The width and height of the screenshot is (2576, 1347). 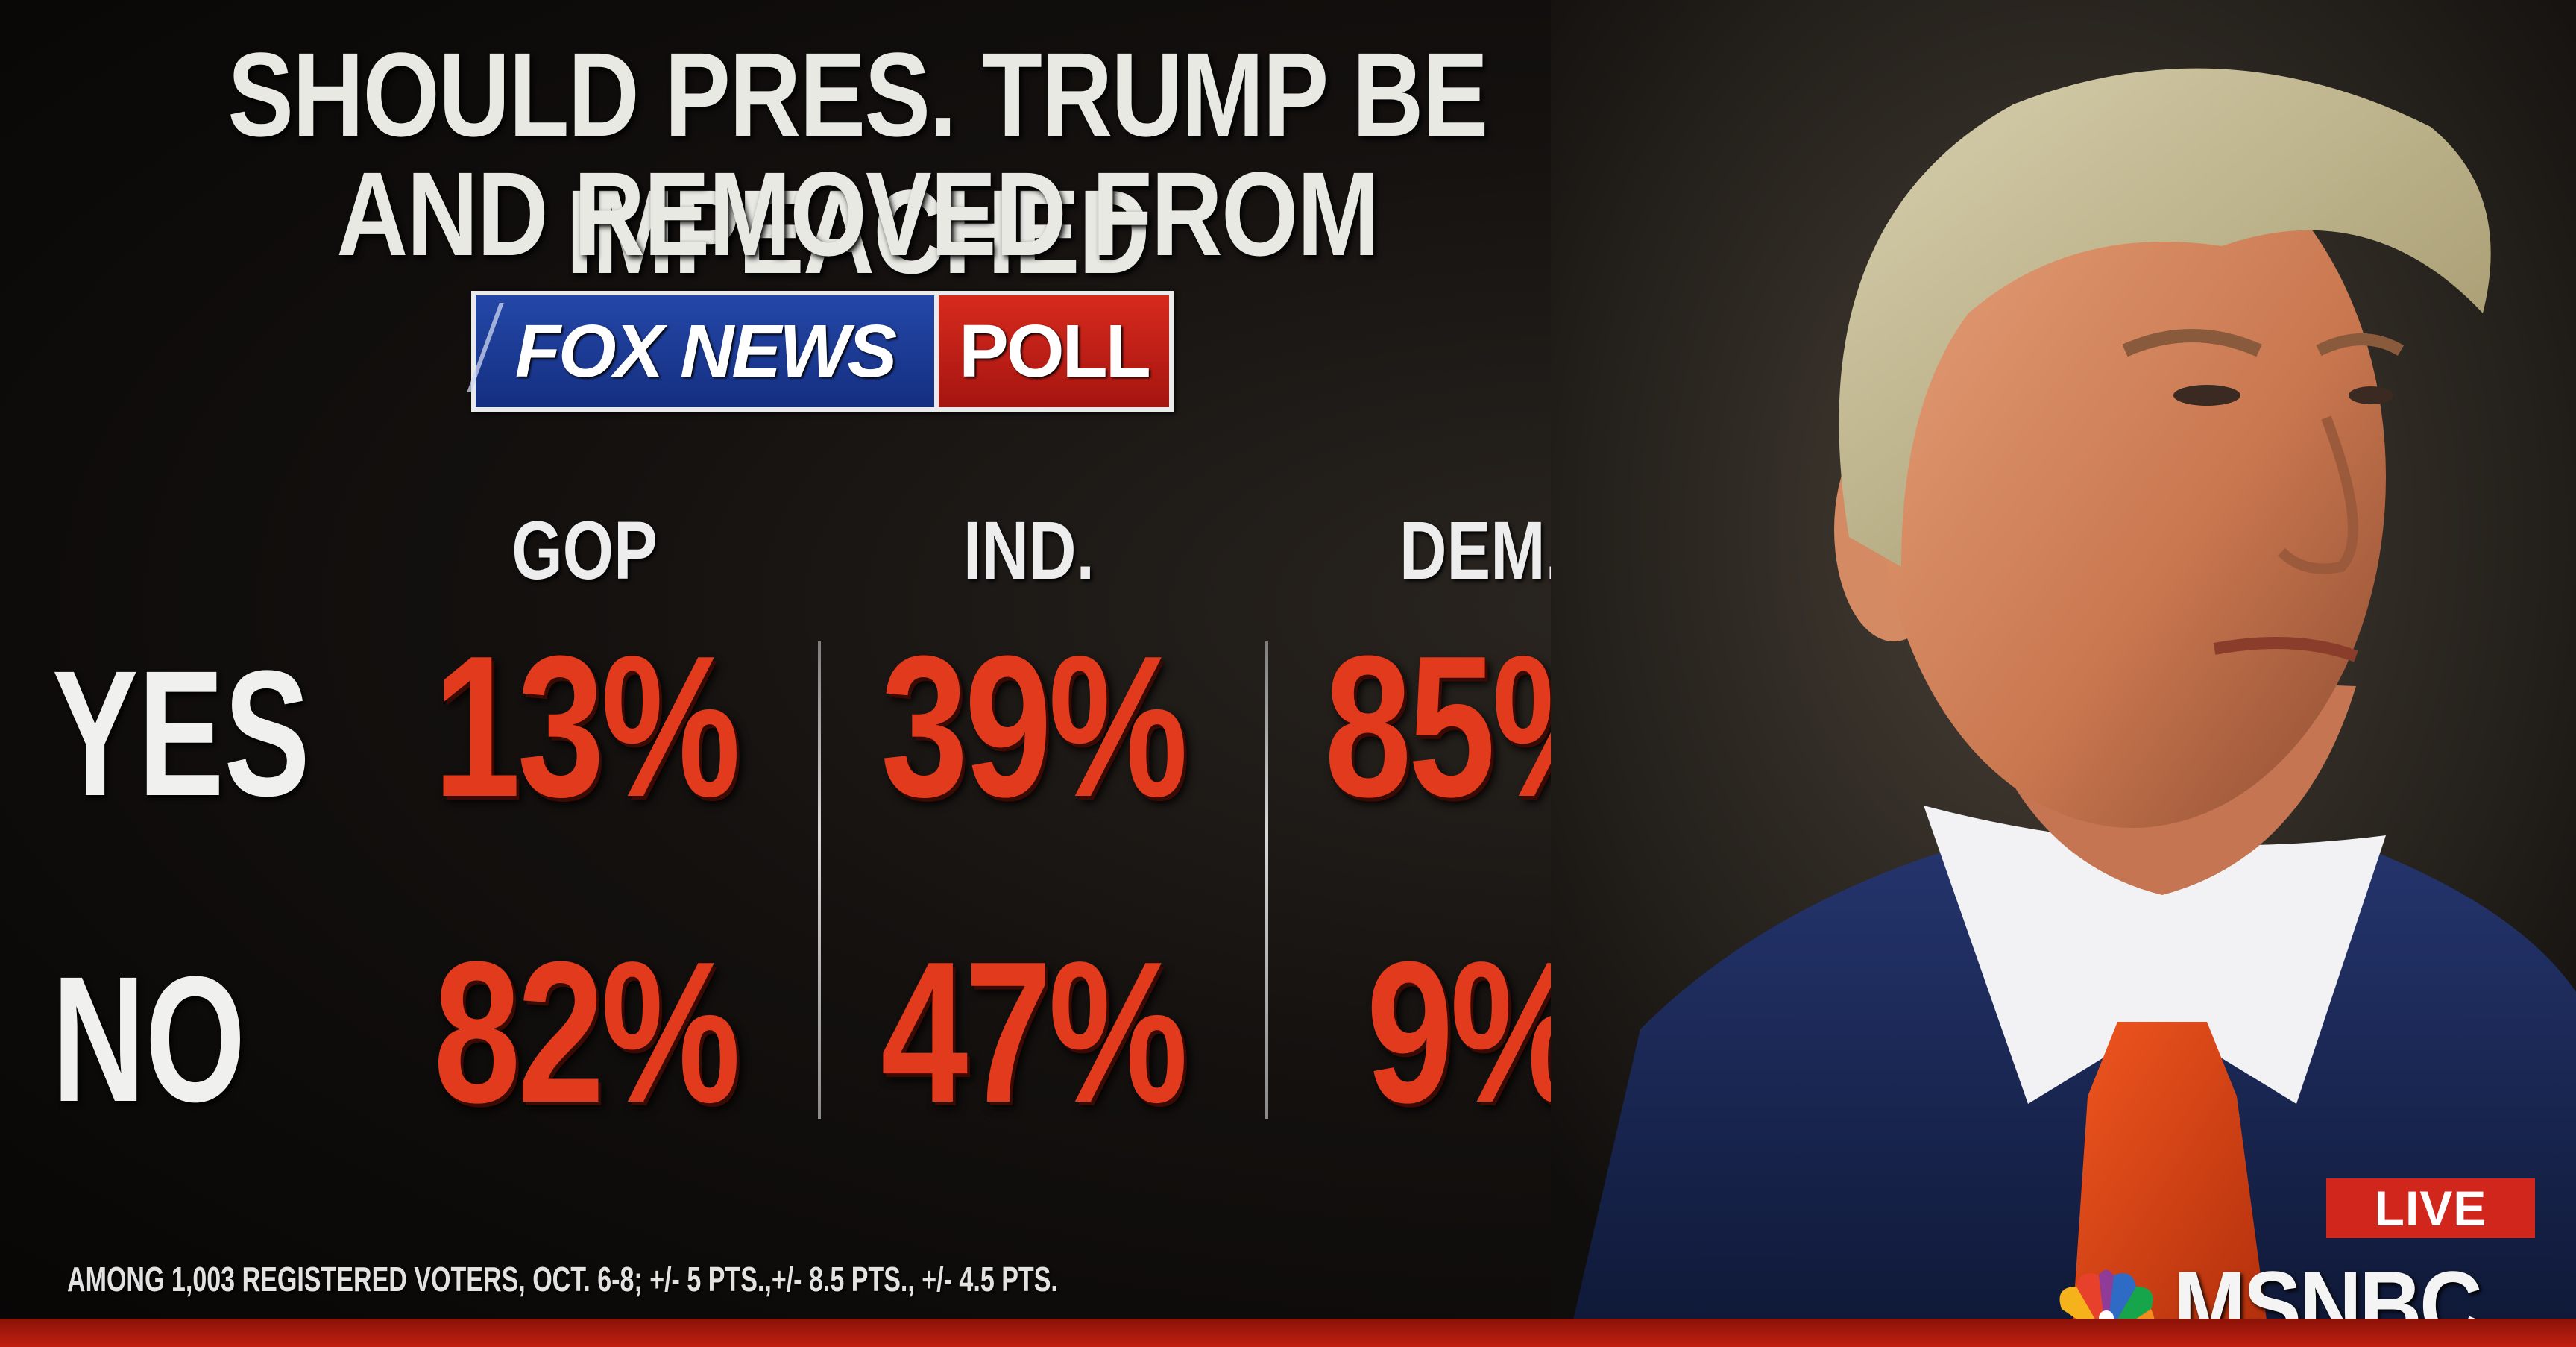 What do you see at coordinates (1029, 551) in the screenshot?
I see `column-header-ind: IND.` at bounding box center [1029, 551].